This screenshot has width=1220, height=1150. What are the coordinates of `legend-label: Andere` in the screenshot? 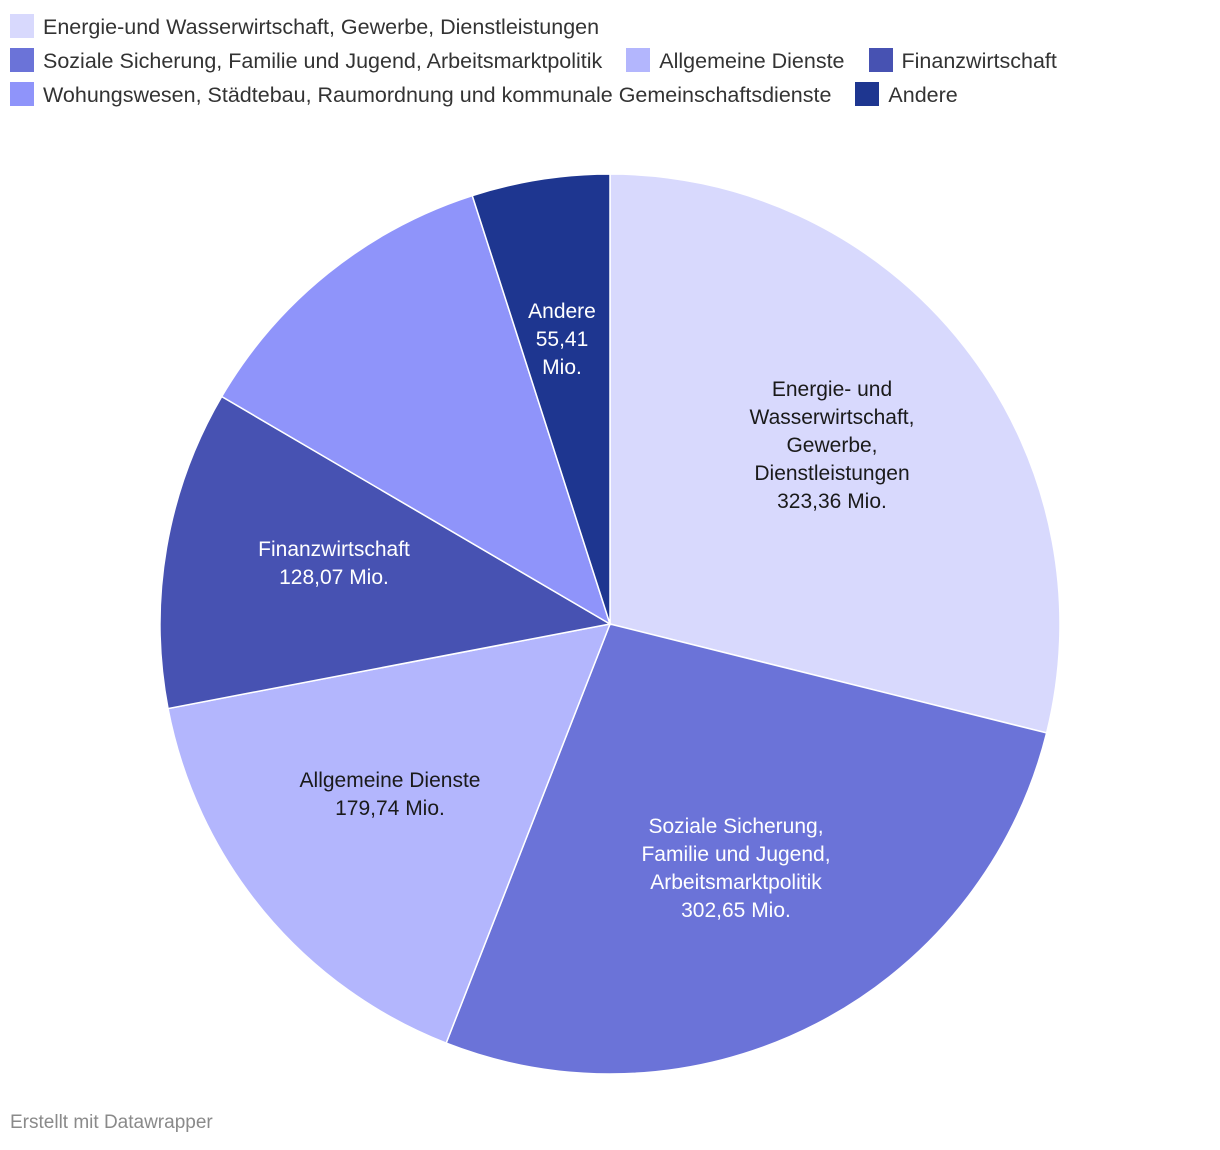 It's located at (923, 95).